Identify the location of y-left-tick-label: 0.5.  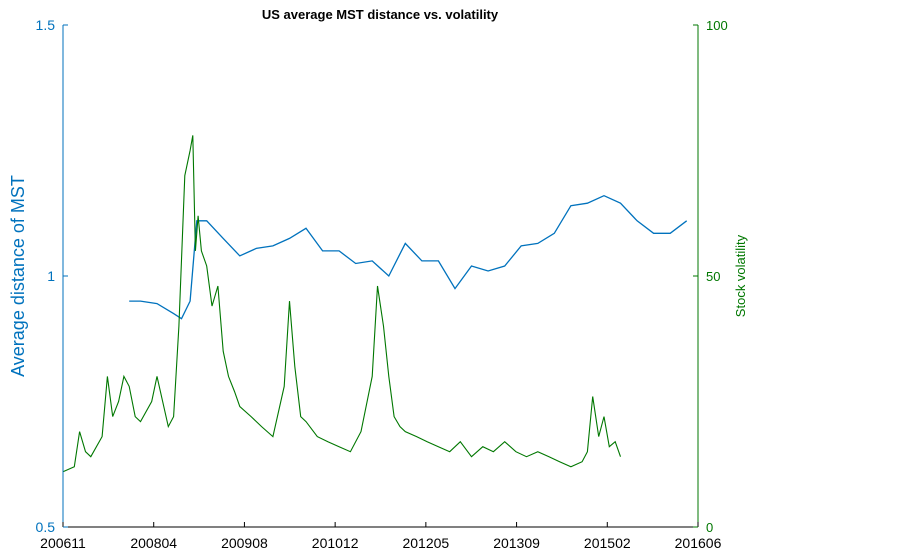
(46, 527).